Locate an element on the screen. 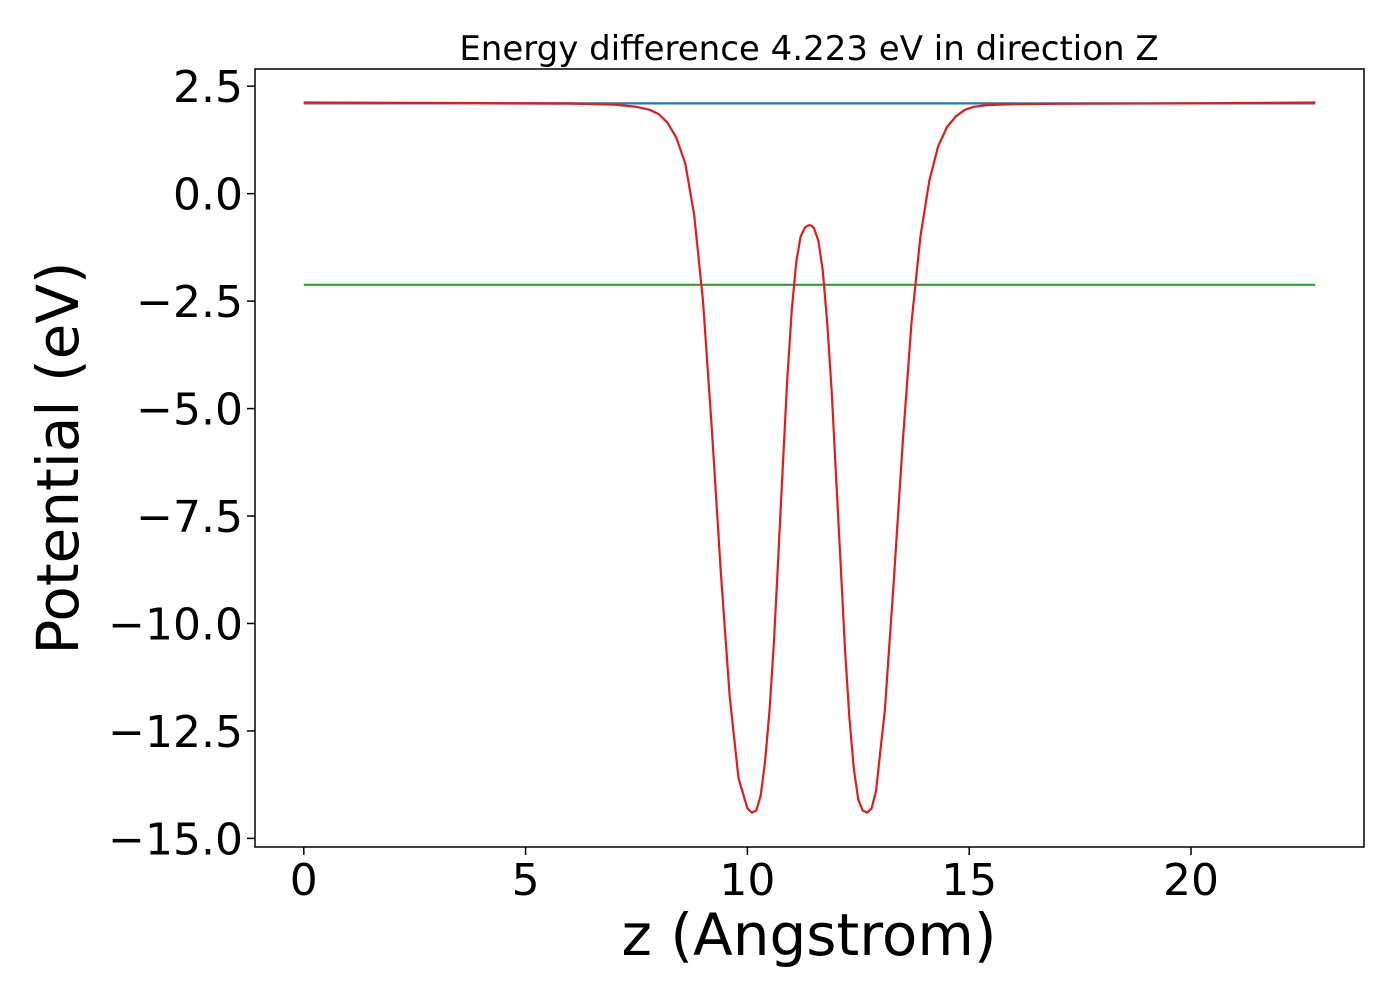  y-tick-label: 2.5 is located at coordinates (208, 87).